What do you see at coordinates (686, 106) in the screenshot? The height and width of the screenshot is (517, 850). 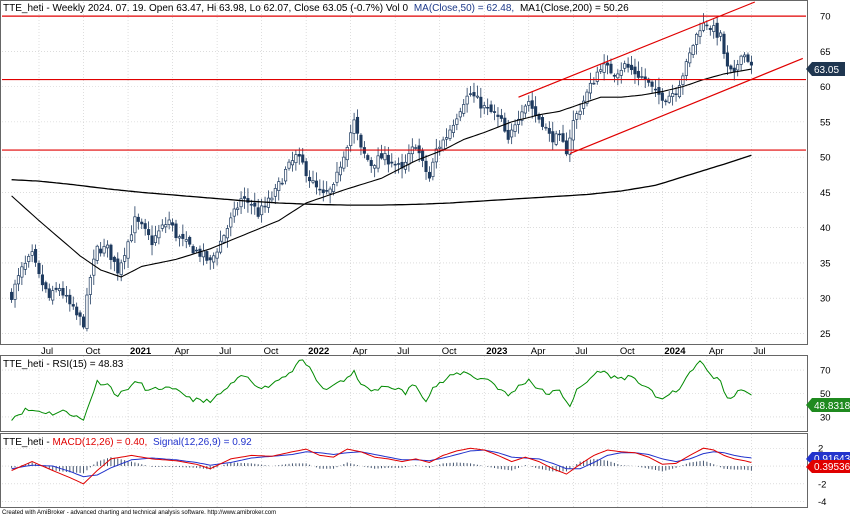 I see `channel-lower-line` at bounding box center [686, 106].